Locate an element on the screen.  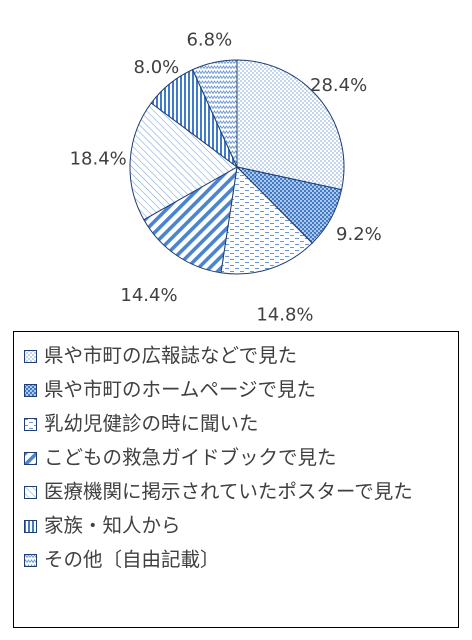
legend-item: 県や市町の広報誌などで見た is located at coordinates (237, 356).